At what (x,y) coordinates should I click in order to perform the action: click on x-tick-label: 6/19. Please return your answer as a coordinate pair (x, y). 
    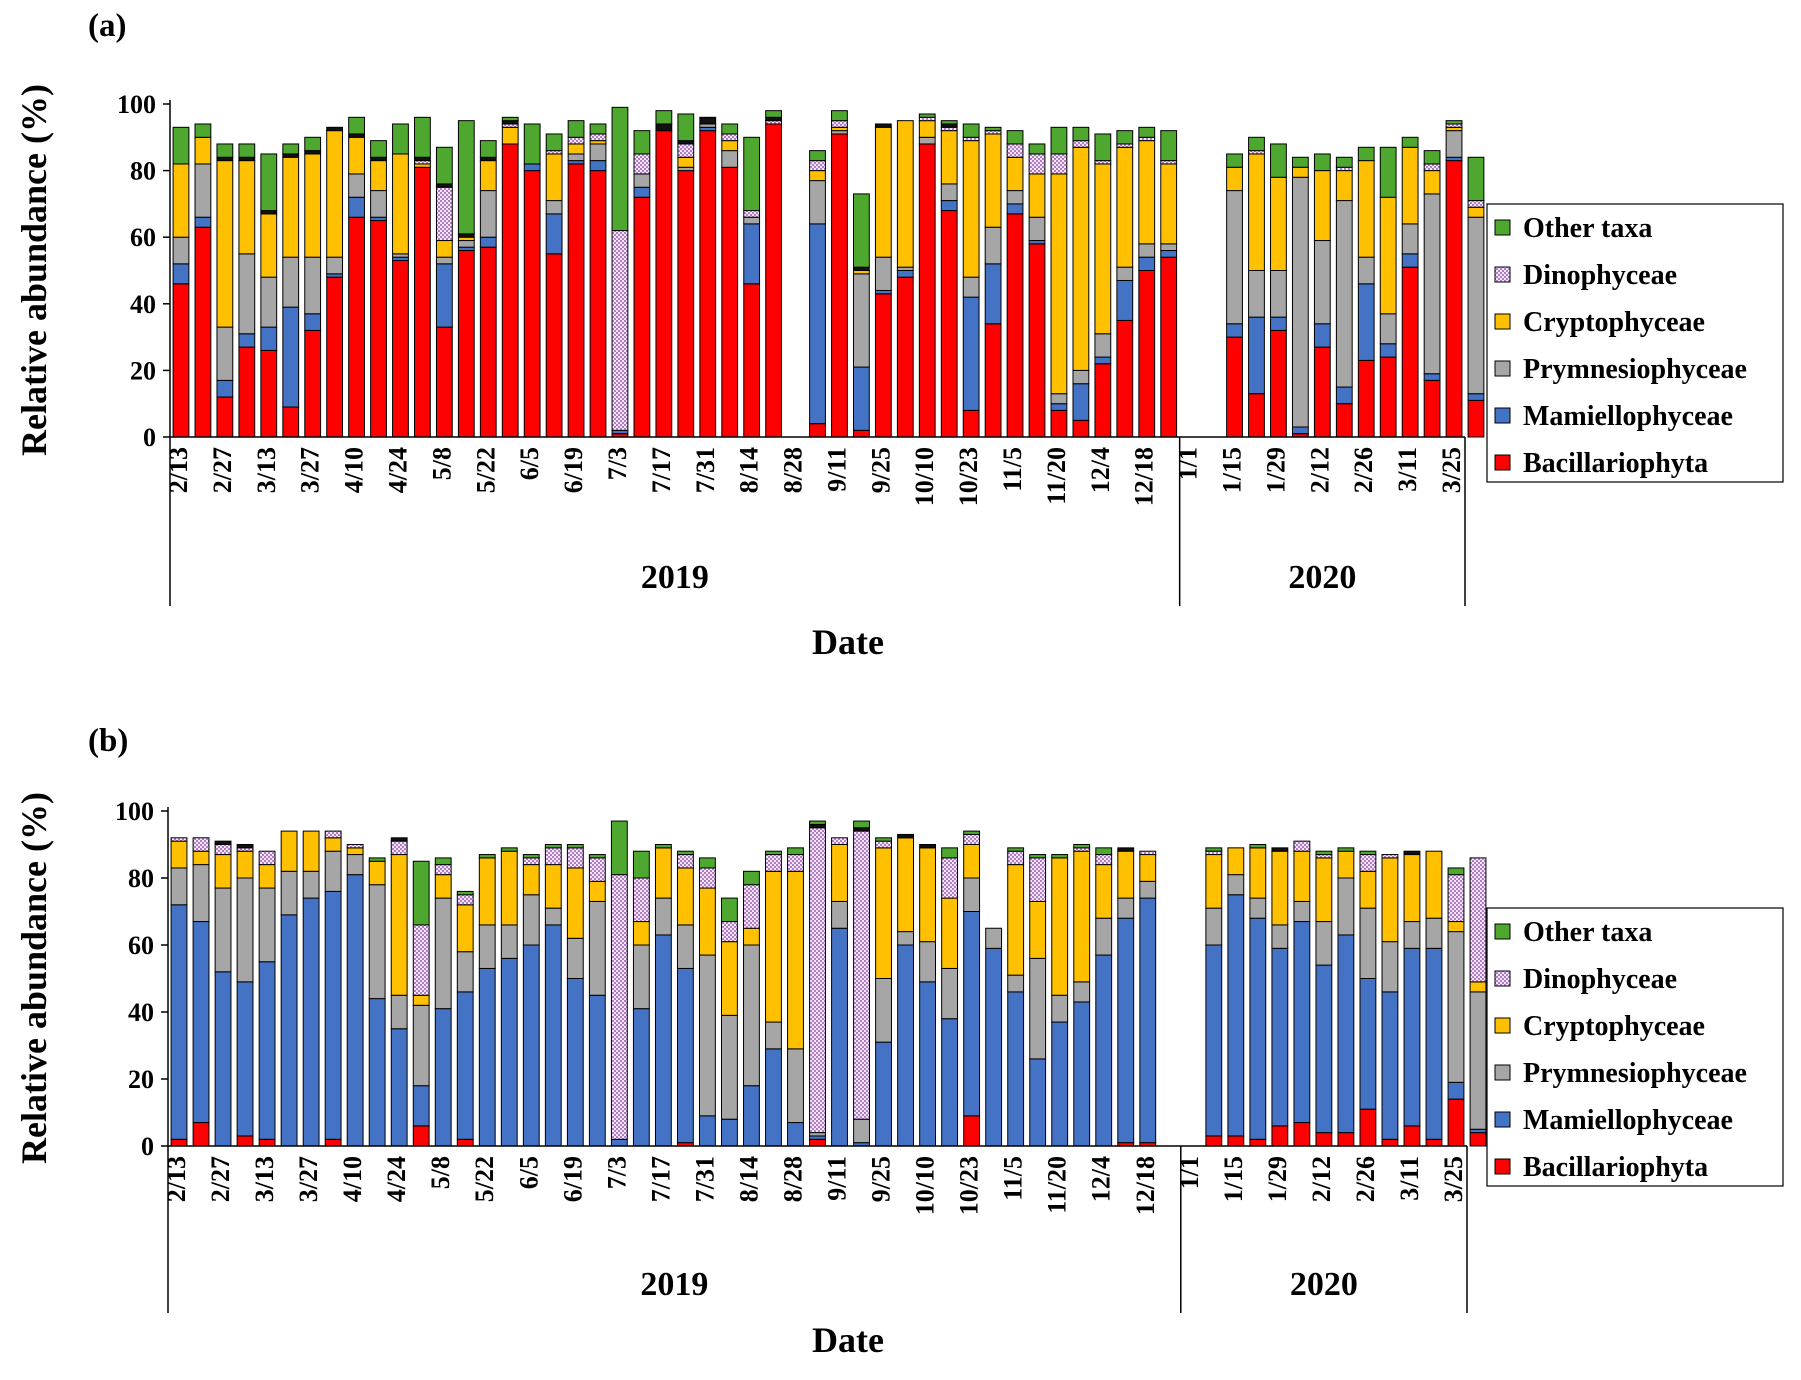
    Looking at the image, I should click on (572, 1179).